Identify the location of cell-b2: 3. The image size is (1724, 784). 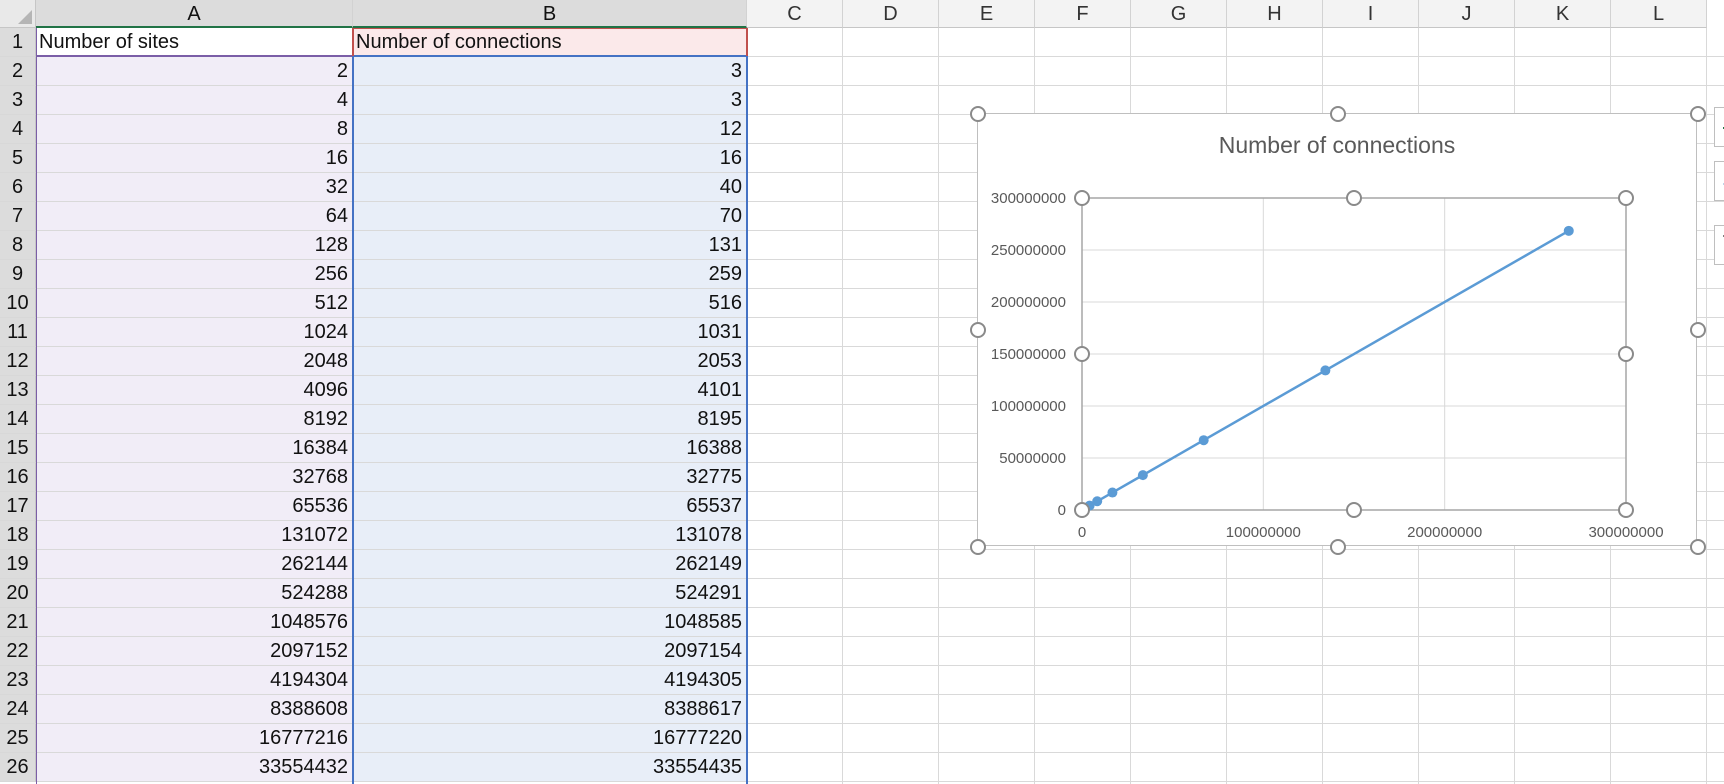
(549, 71).